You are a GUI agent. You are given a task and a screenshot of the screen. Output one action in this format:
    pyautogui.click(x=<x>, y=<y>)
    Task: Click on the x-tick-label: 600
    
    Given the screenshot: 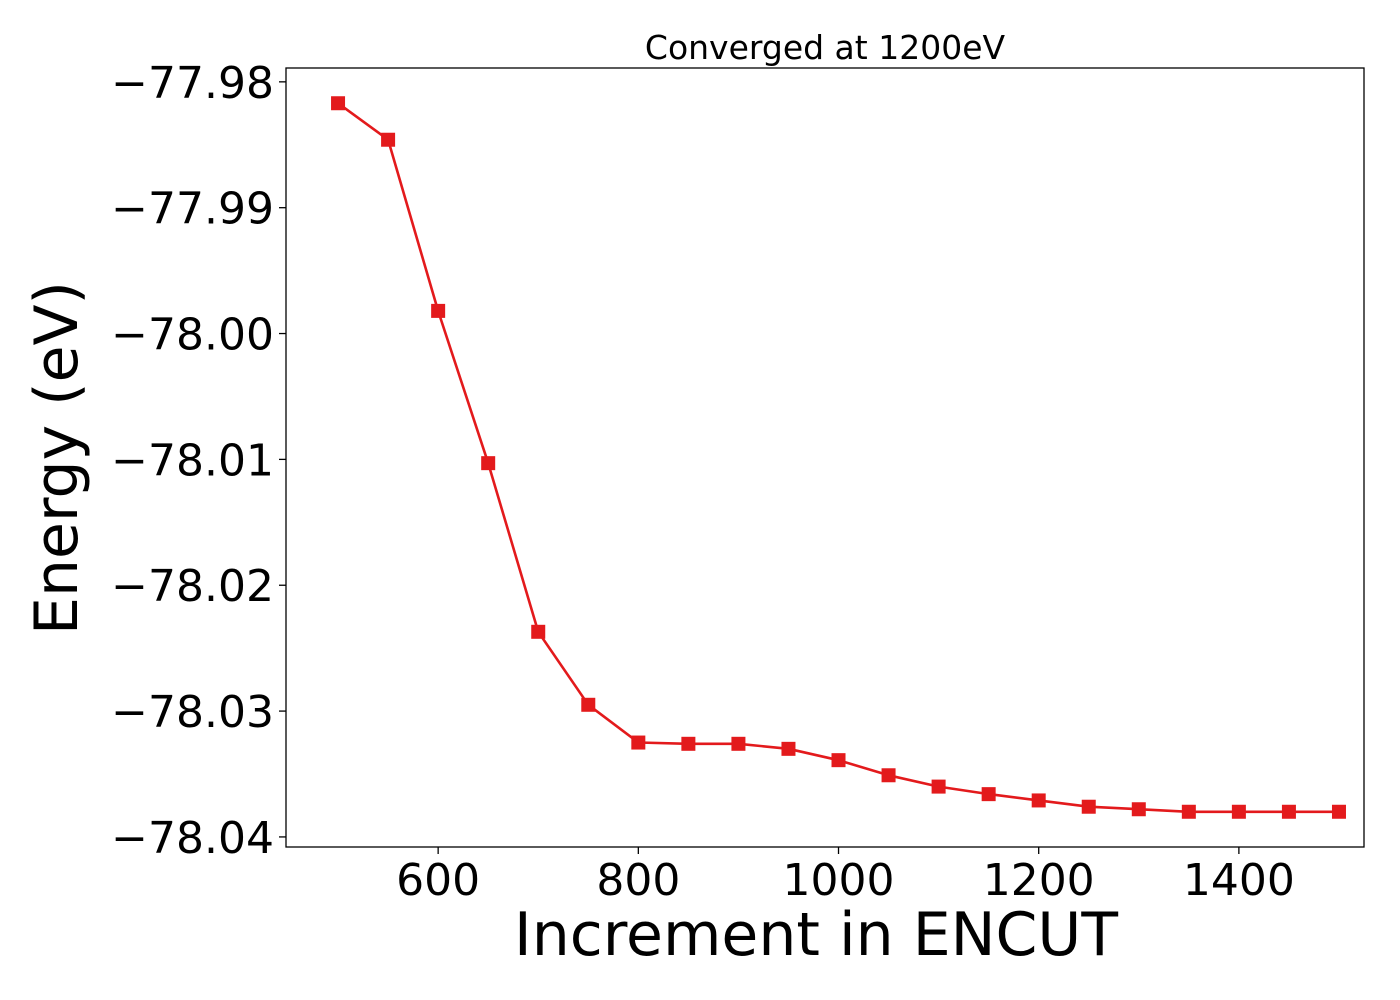 What is the action you would take?
    pyautogui.click(x=438, y=880)
    